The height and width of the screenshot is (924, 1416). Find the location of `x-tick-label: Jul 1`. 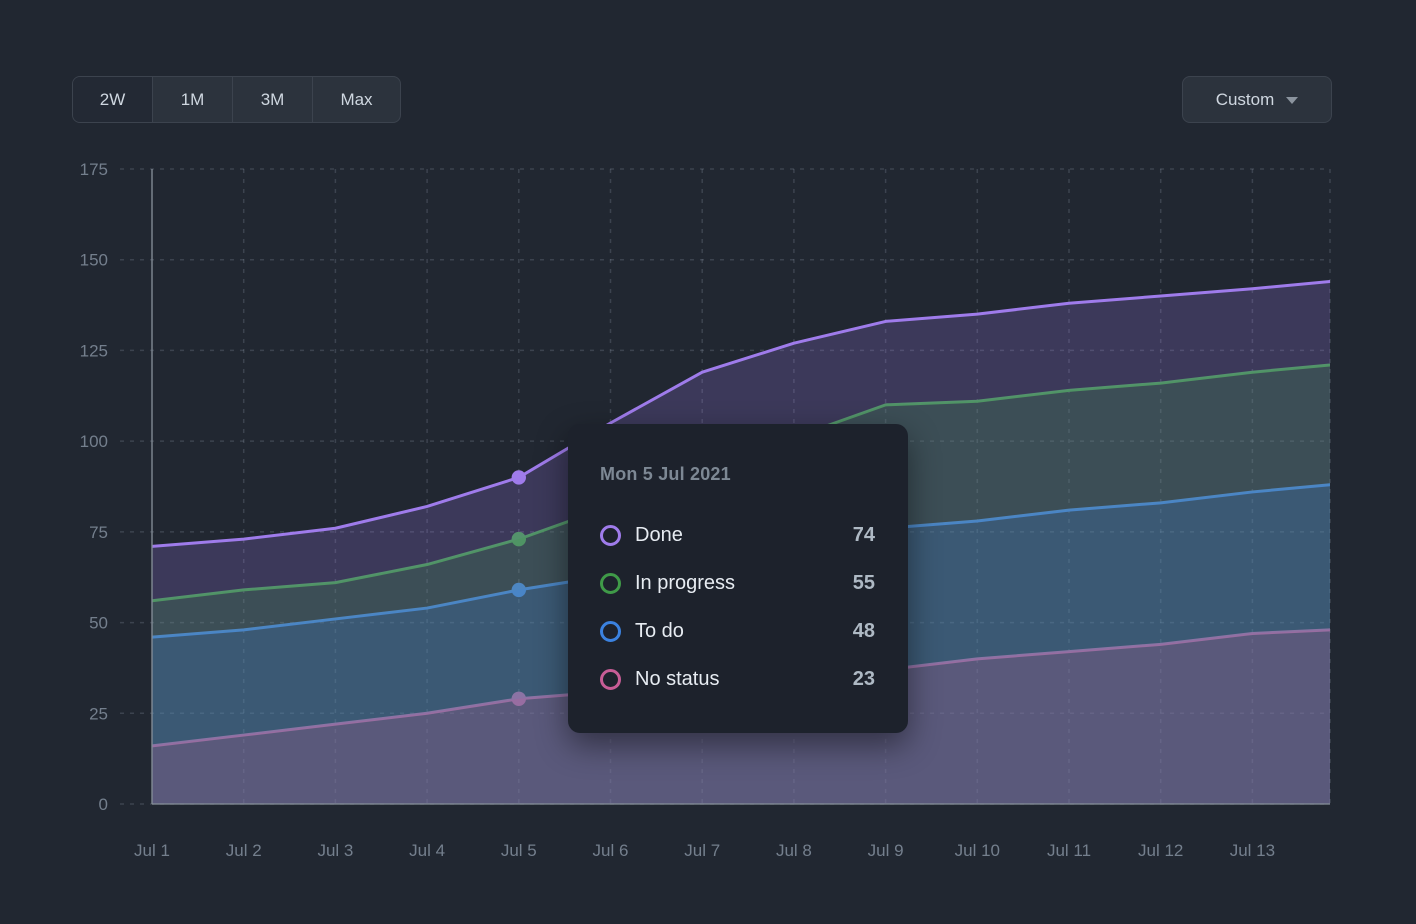

x-tick-label: Jul 1 is located at coordinates (152, 850).